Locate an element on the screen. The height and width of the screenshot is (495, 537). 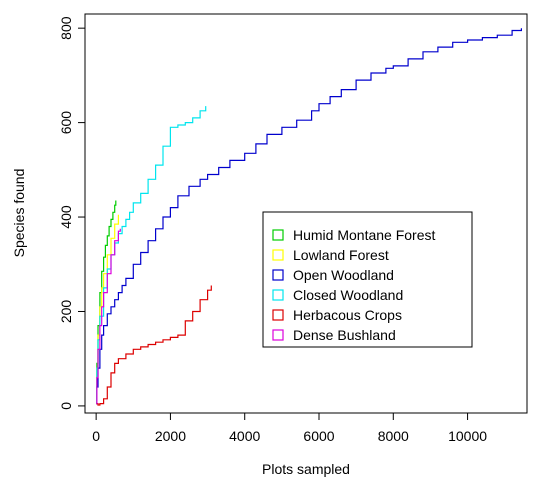
legend-box is located at coordinates (367, 279).